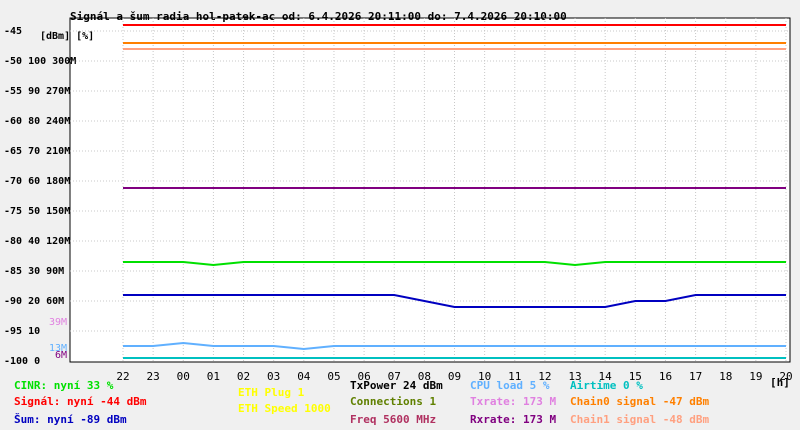 Image resolution: width=800 pixels, height=430 pixels. I want to click on legend-entry: Šum: nyní -89 dBm, so click(70, 419).